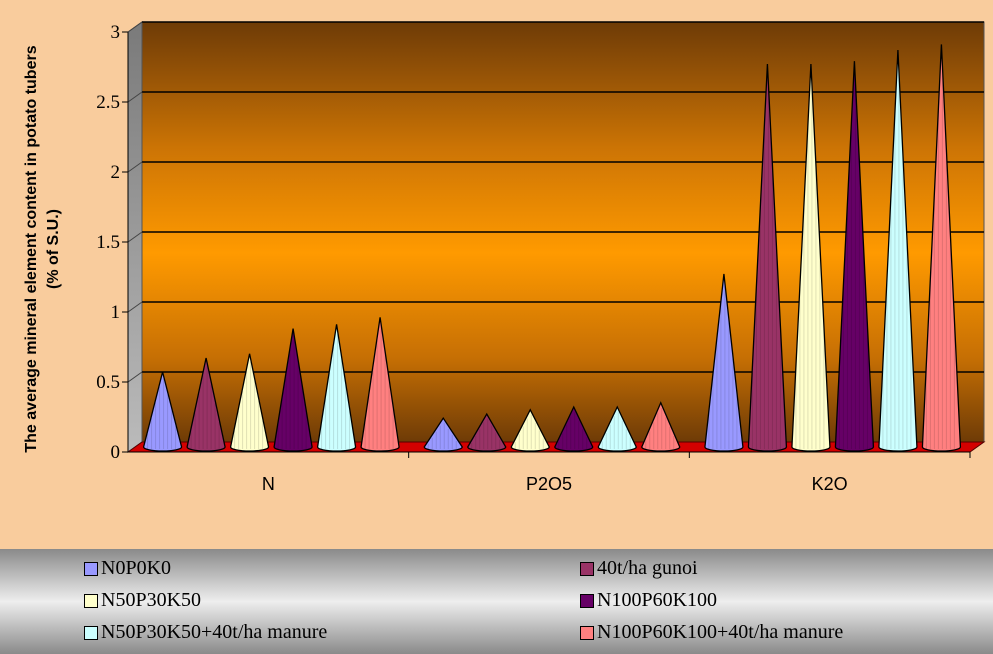  I want to click on cone-k2o-n50p30k50, so click(811, 257).